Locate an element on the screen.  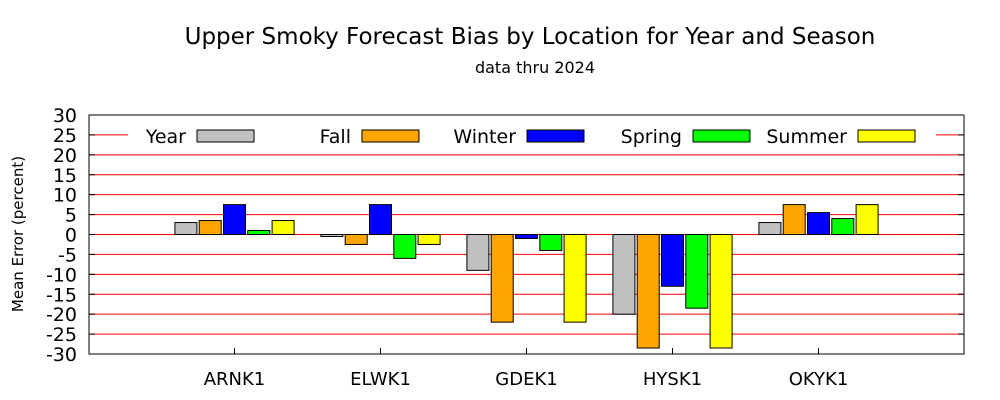
y-tick-label: 10 is located at coordinates (65, 196).